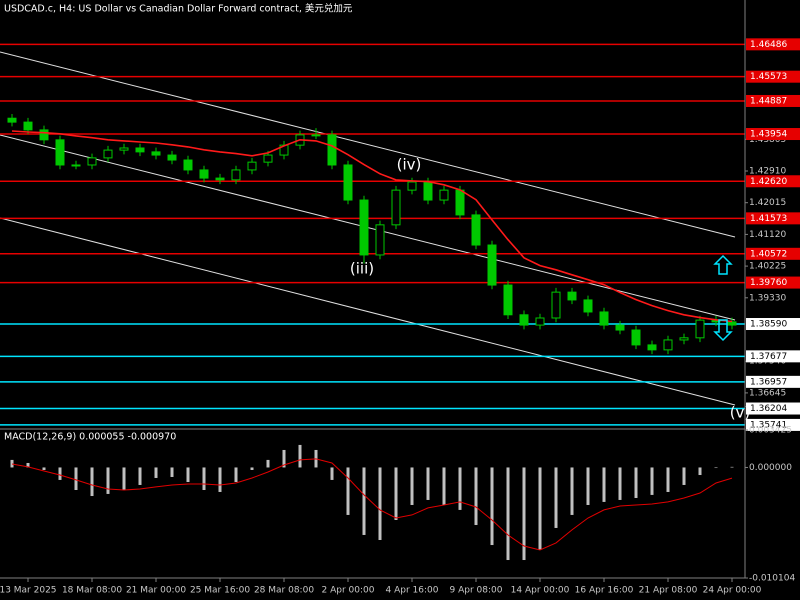  Describe the element at coordinates (28, 591) in the screenshot. I see `x-tick-label: 13 Mar 2025` at that location.